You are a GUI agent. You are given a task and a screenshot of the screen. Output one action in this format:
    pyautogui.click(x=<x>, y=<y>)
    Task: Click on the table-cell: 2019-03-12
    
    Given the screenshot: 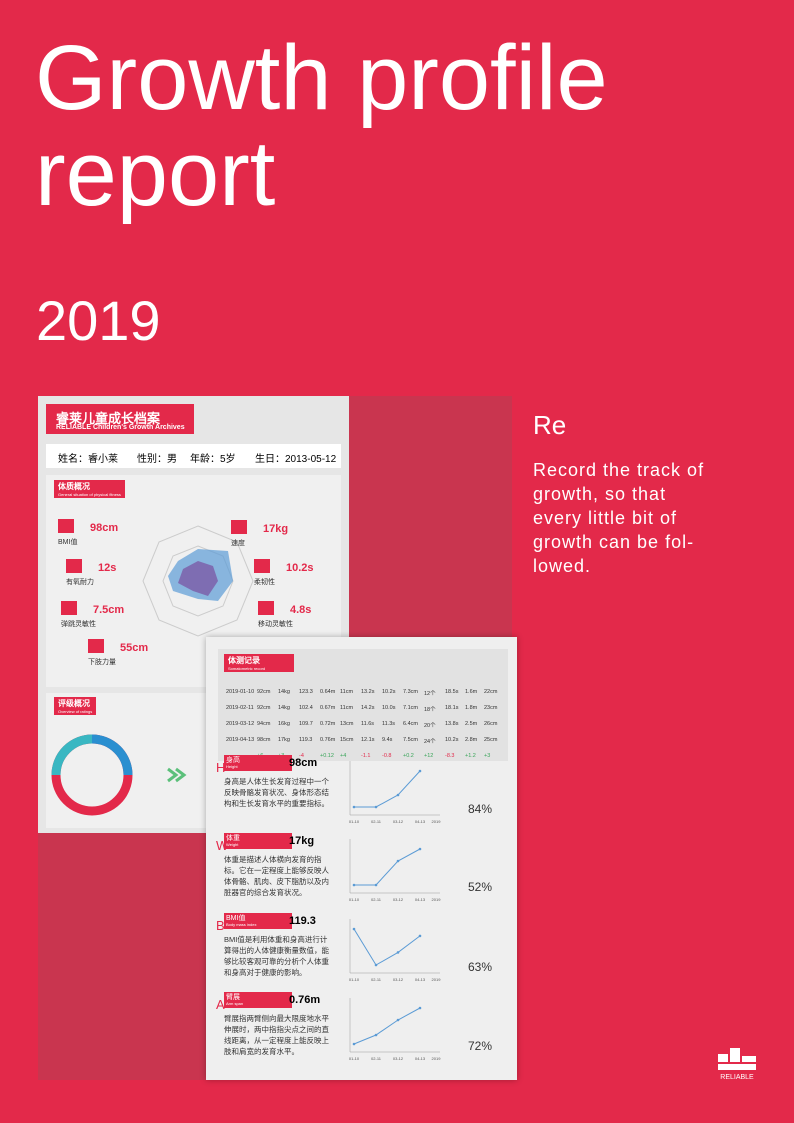 What is the action you would take?
    pyautogui.click(x=240, y=724)
    